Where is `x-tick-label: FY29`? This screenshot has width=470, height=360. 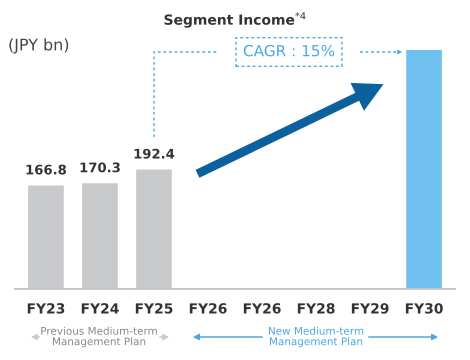 x-tick-label: FY29 is located at coordinates (370, 308).